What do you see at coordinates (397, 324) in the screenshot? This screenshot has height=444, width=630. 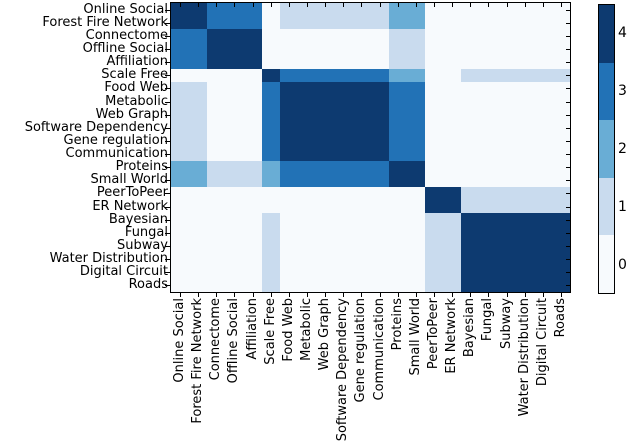 I see `x-tick-label: Proteins` at bounding box center [397, 324].